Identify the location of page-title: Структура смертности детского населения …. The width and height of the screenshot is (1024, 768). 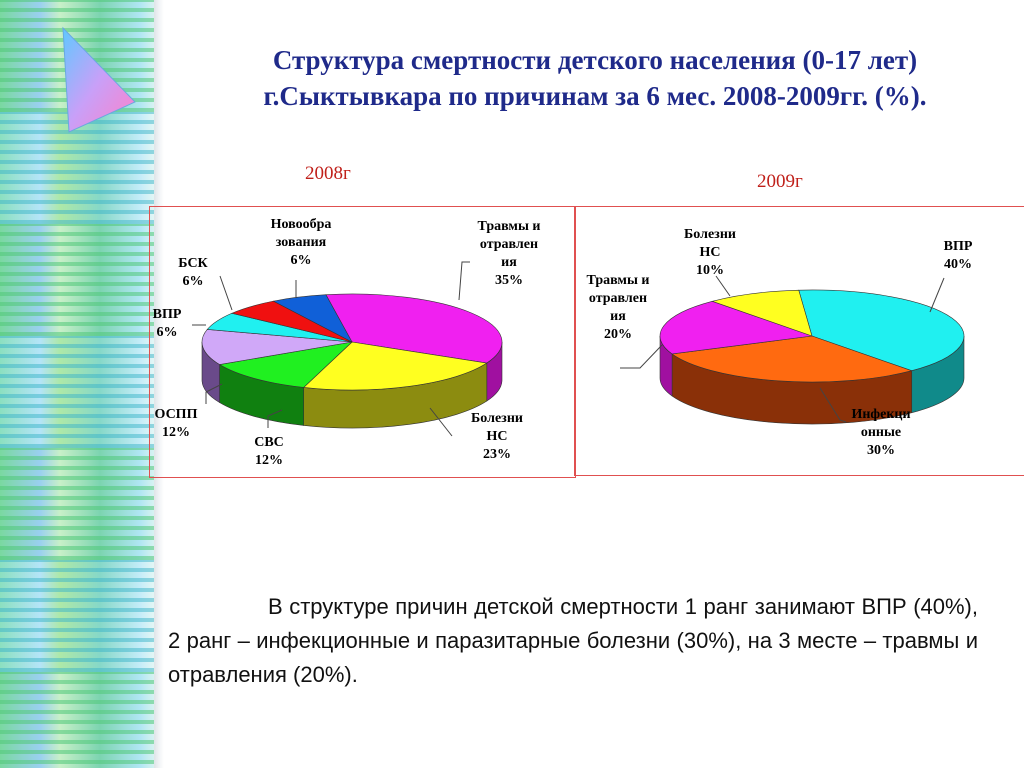
(595, 78).